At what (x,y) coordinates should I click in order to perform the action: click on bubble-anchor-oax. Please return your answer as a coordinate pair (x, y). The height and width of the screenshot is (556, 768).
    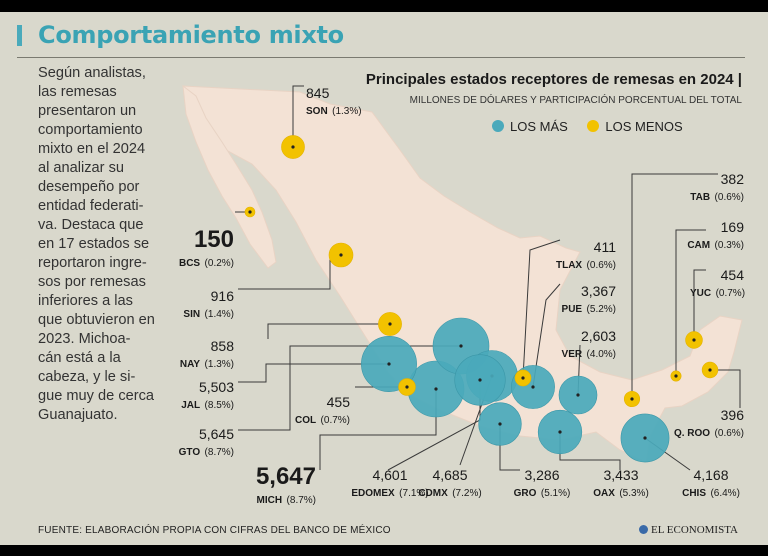
    Looking at the image, I should click on (560, 432).